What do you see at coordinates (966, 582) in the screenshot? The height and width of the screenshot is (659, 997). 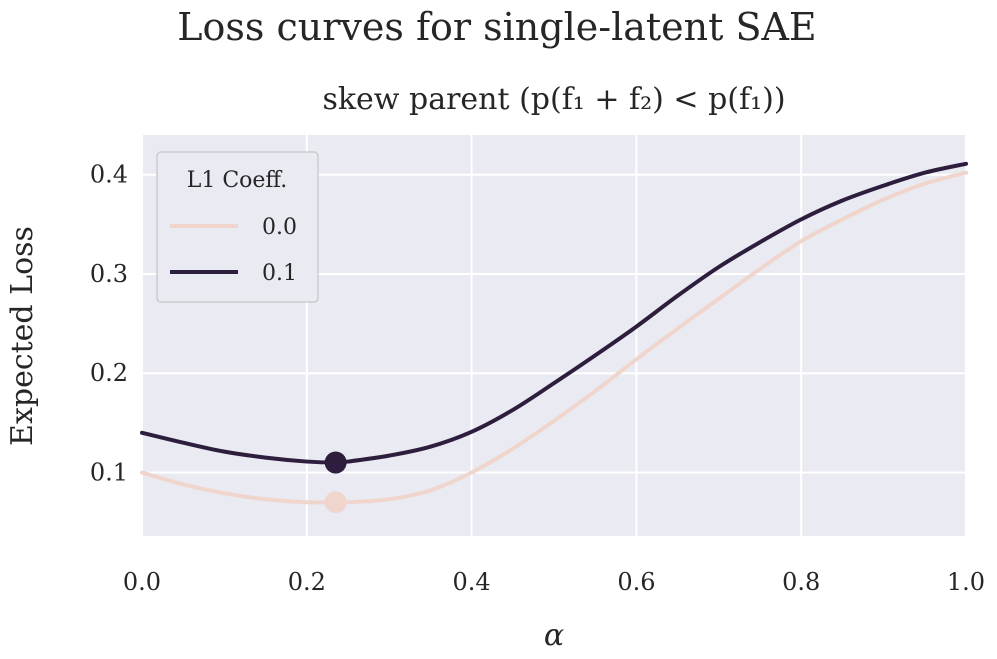 I see `x-tick-label-5: 1.0` at bounding box center [966, 582].